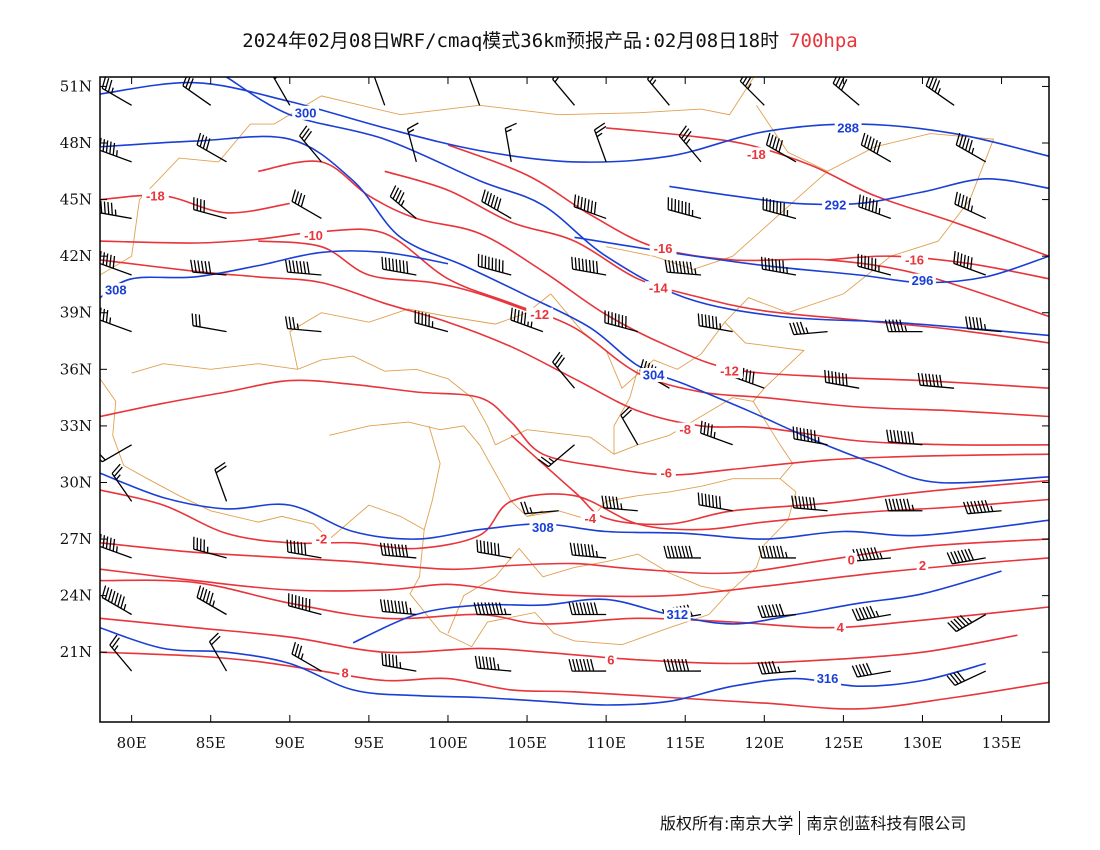 This screenshot has width=1100, height=850. Describe the element at coordinates (574, 122) in the screenshot. I see `height-contour-line` at that location.